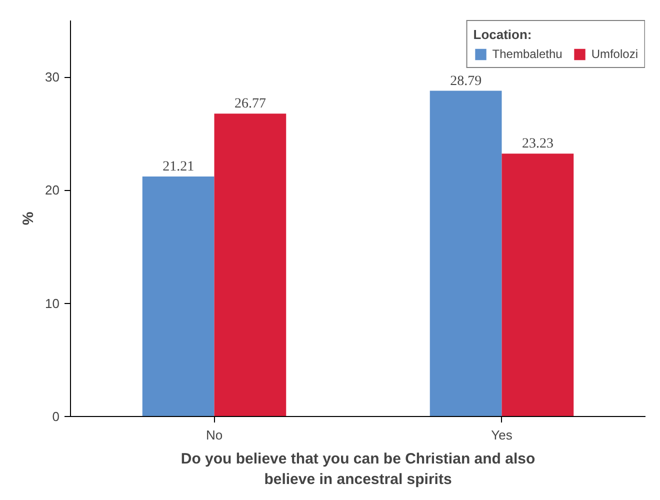 This screenshot has width=660, height=500. Describe the element at coordinates (503, 34) in the screenshot. I see `legend-title: Location:` at that location.